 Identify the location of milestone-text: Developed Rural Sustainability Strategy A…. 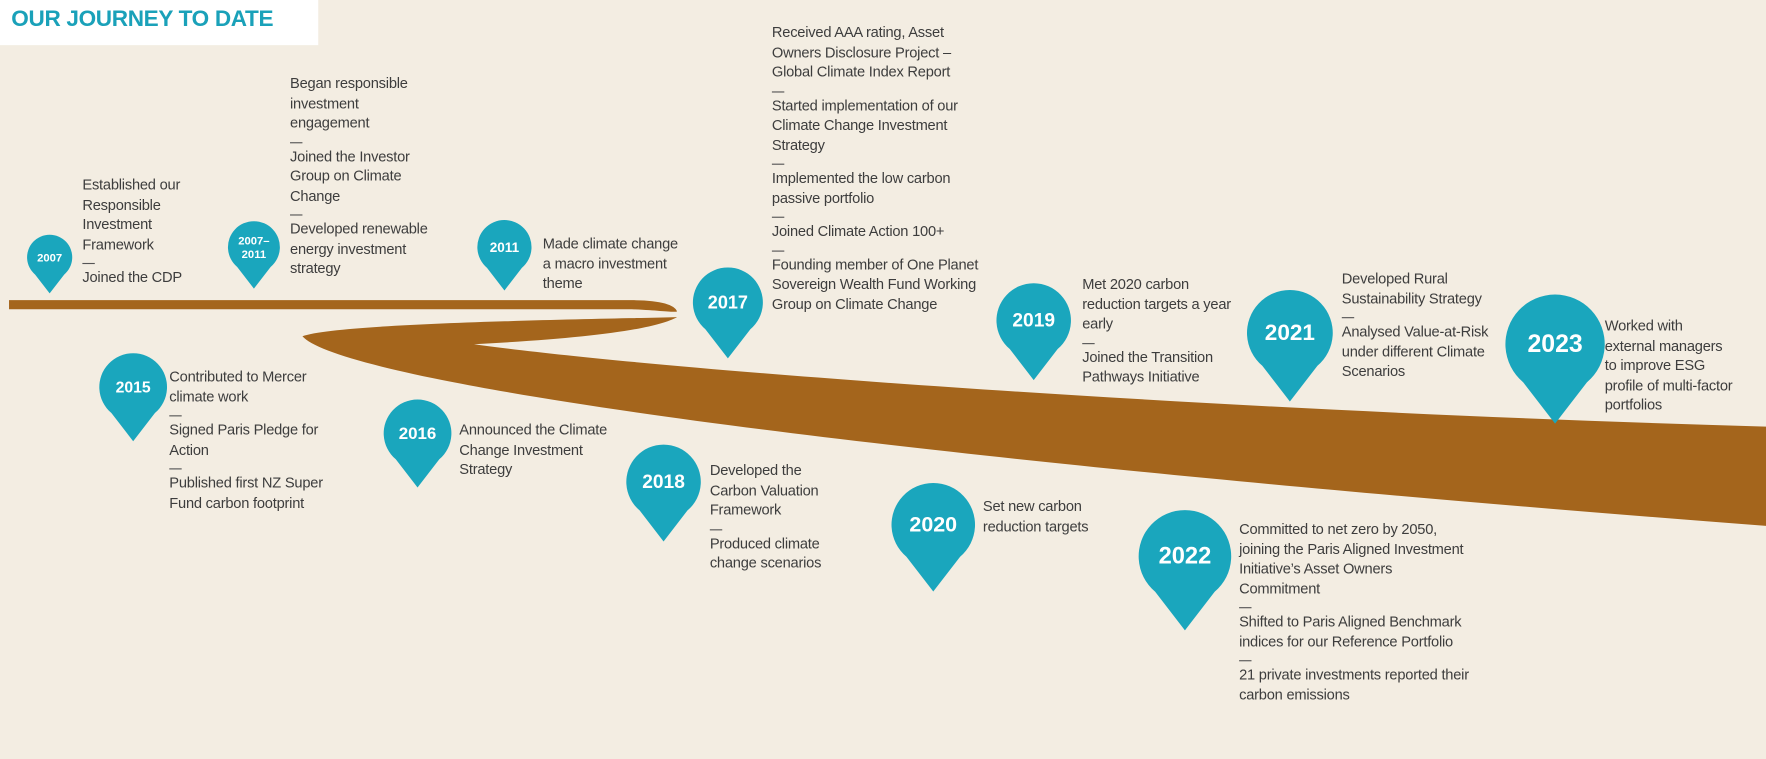
(1415, 325).